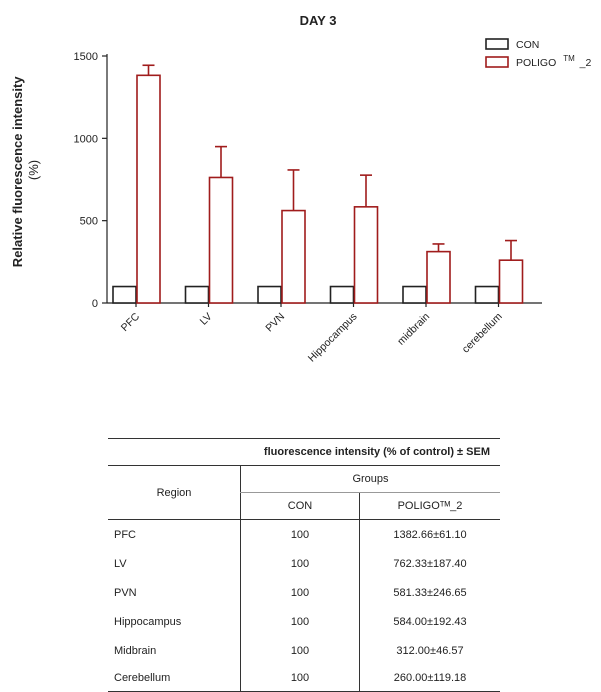  Describe the element at coordinates (333, 338) in the screenshot. I see `x-tick-label: Hippocampus` at that location.